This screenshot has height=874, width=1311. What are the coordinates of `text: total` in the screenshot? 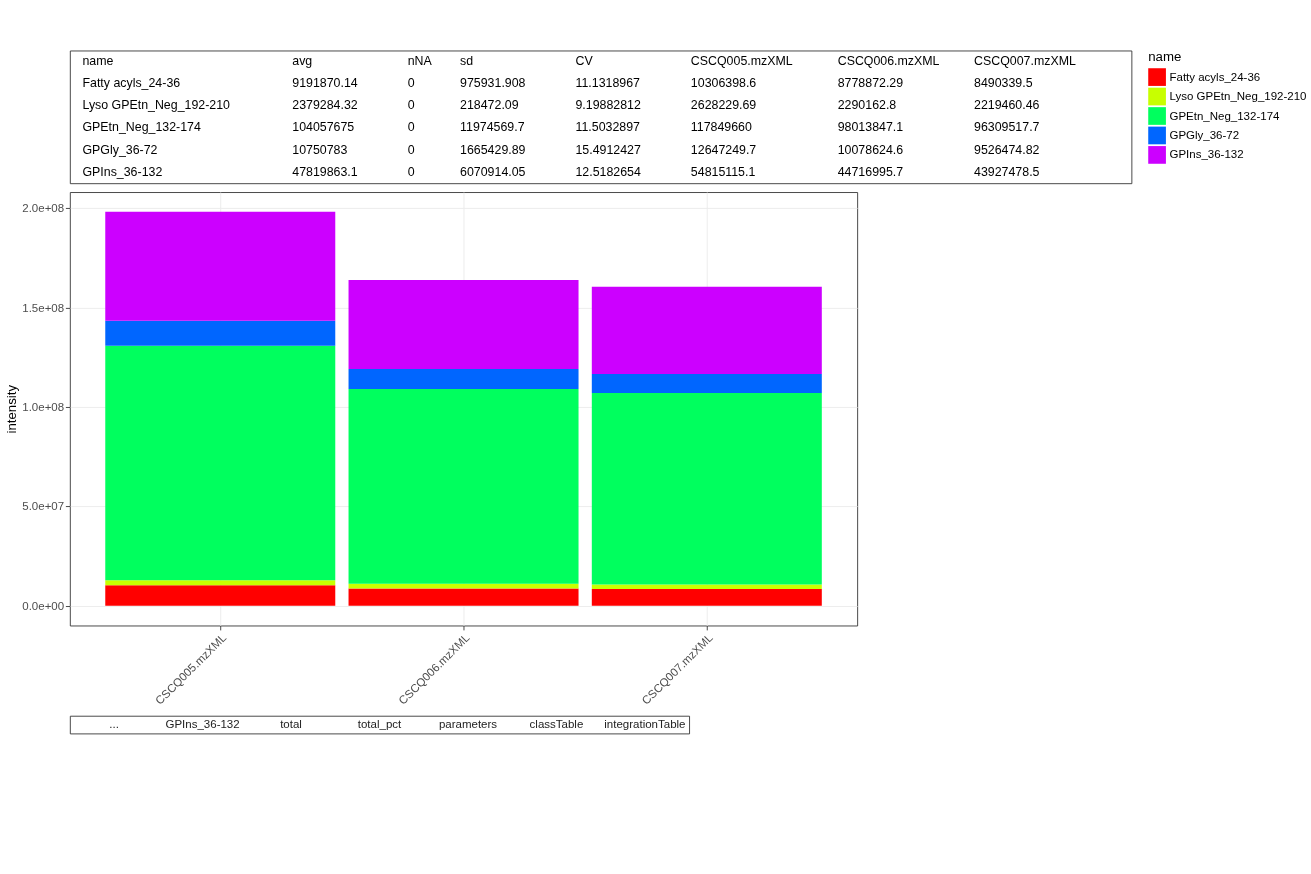 It's located at (291, 724).